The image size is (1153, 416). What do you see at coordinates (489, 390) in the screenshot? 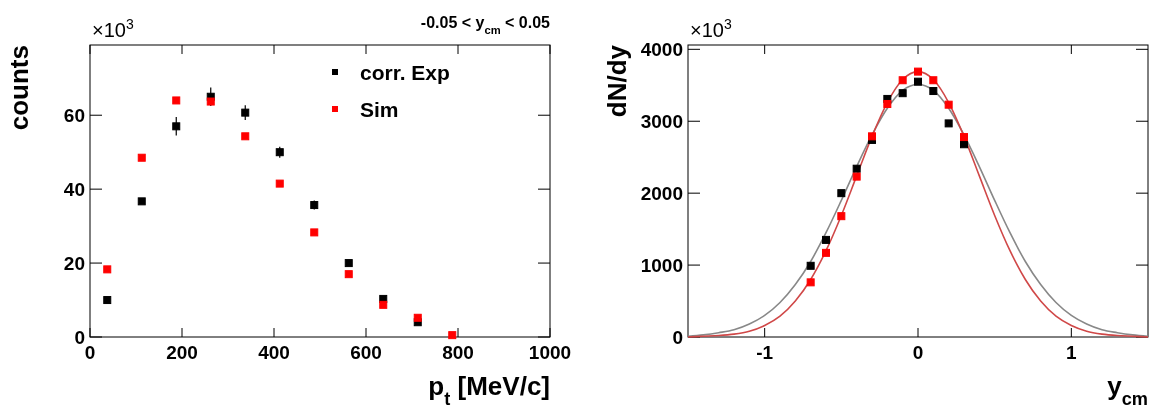
I see `x-axis-title: p$_{t}$ [MeV/c]` at bounding box center [489, 390].